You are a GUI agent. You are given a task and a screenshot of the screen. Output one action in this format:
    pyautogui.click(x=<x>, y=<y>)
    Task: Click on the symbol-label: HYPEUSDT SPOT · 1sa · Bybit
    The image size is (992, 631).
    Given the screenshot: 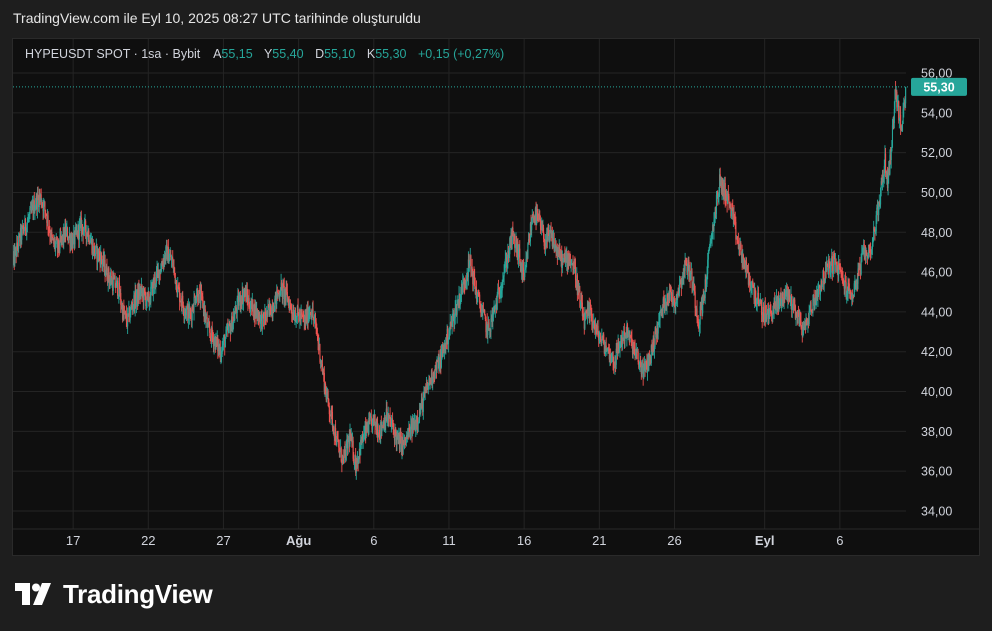 What is the action you would take?
    pyautogui.click(x=113, y=54)
    